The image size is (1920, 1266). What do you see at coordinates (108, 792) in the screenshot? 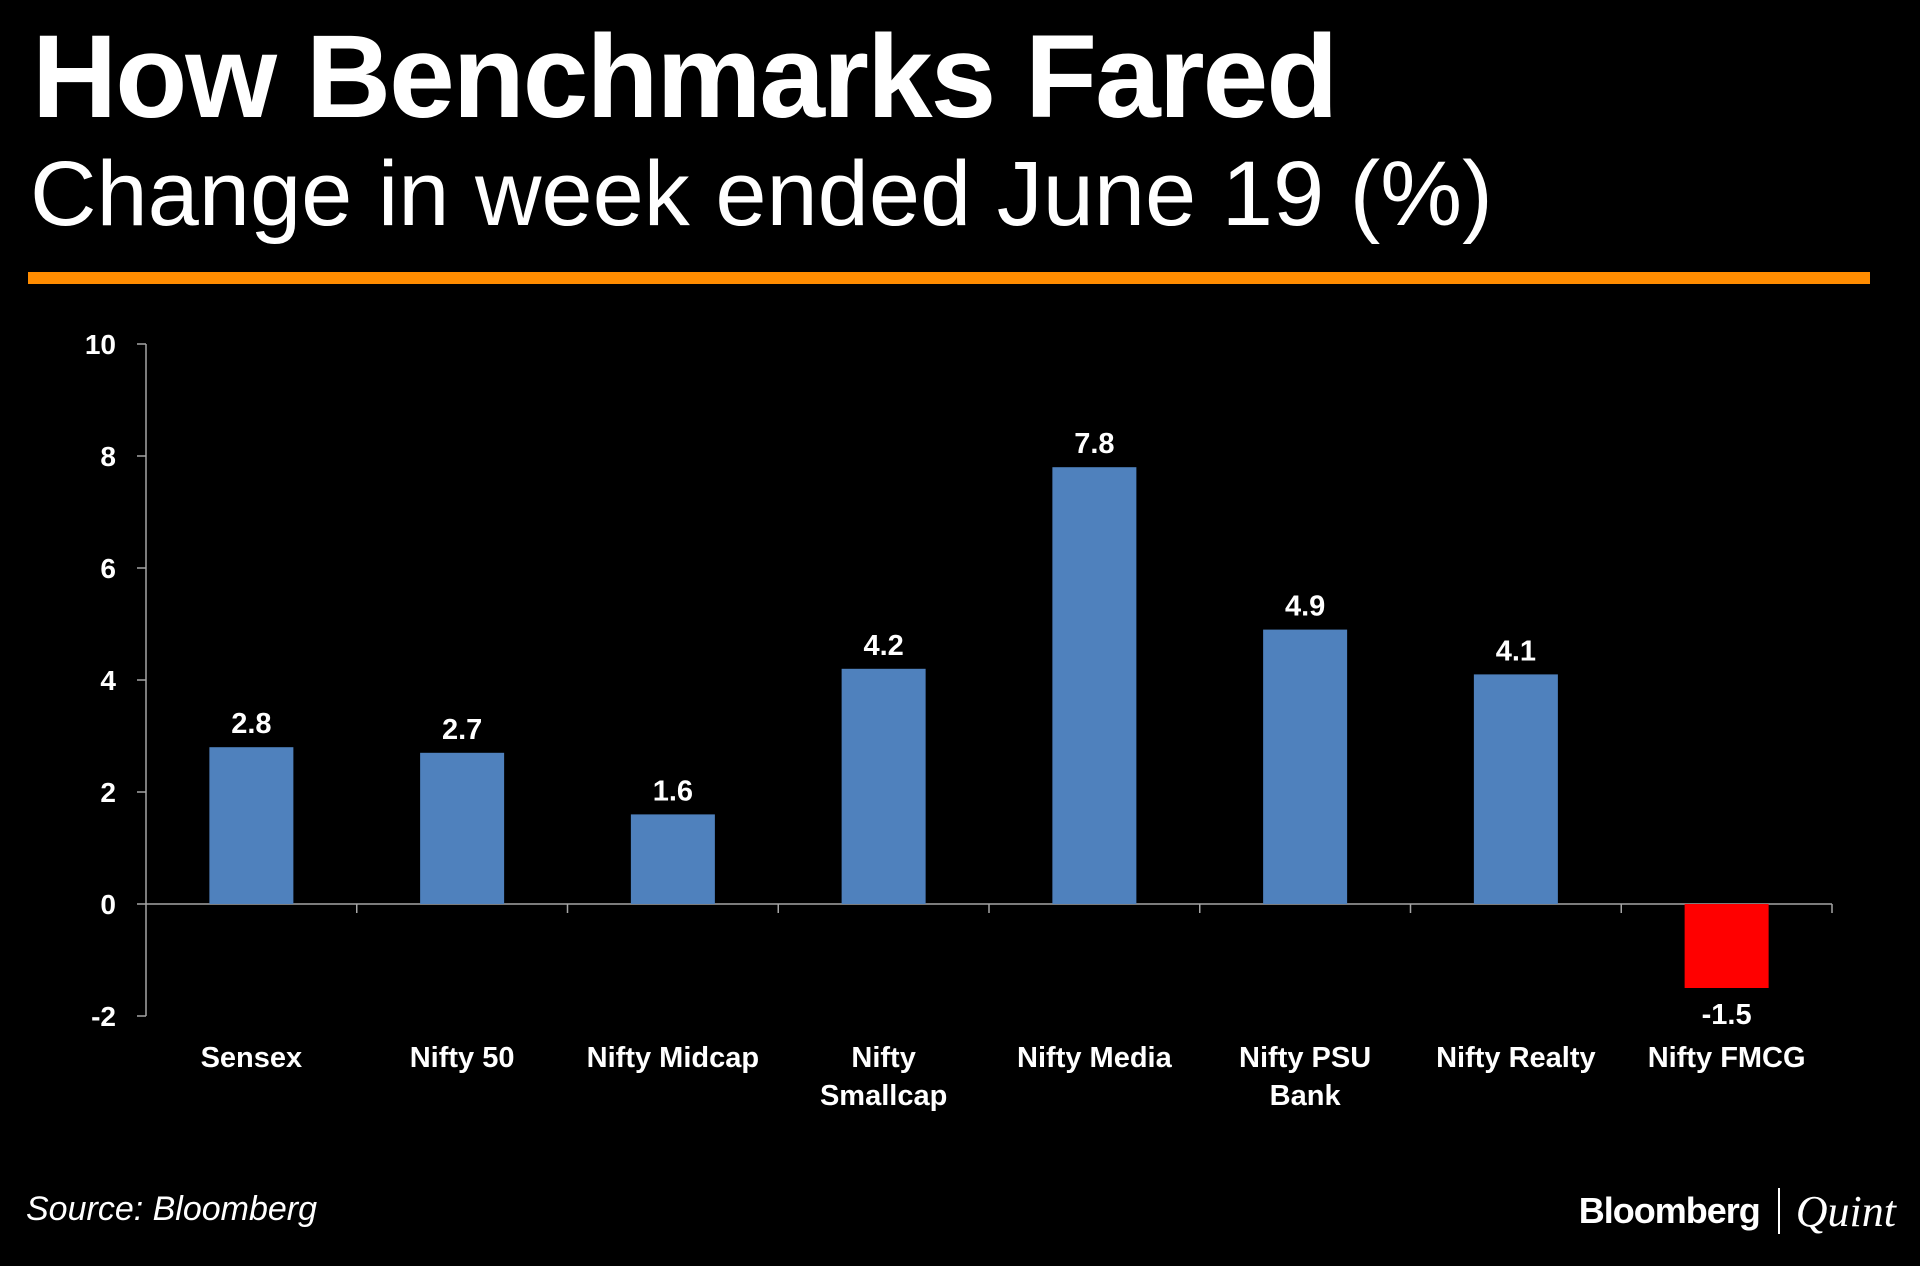
I see `y-tick-label: 2` at bounding box center [108, 792].